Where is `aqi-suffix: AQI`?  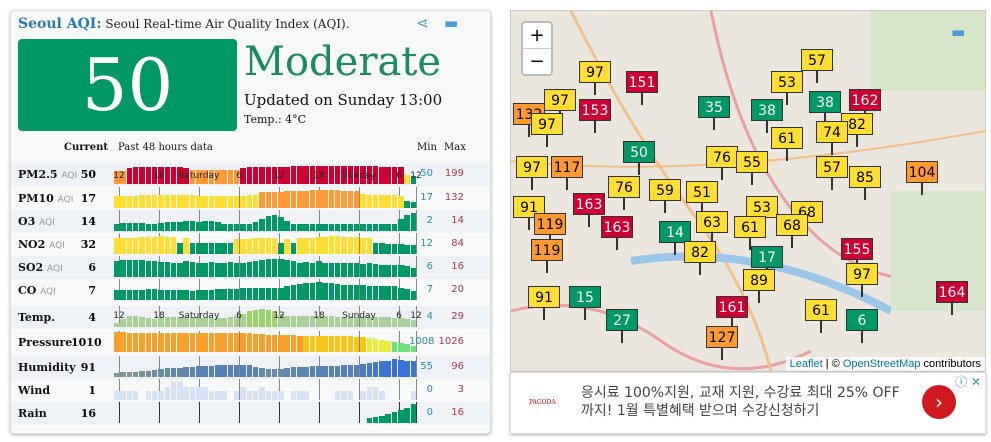 aqi-suffix: AQI is located at coordinates (48, 292).